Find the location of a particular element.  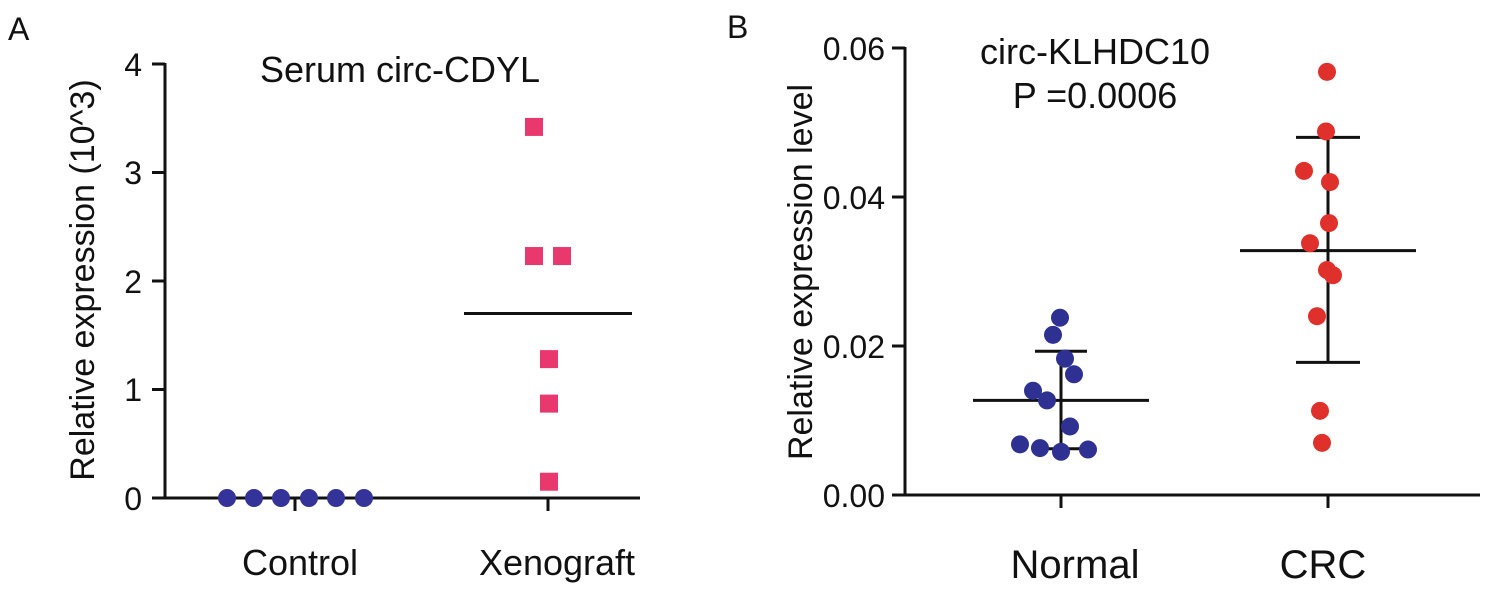

panel-a-letter: A is located at coordinates (19, 29).